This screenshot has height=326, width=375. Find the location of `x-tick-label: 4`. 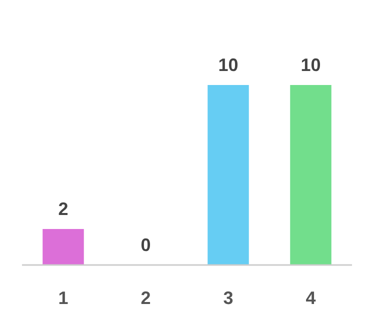

x-tick-label: 4 is located at coordinates (311, 298).